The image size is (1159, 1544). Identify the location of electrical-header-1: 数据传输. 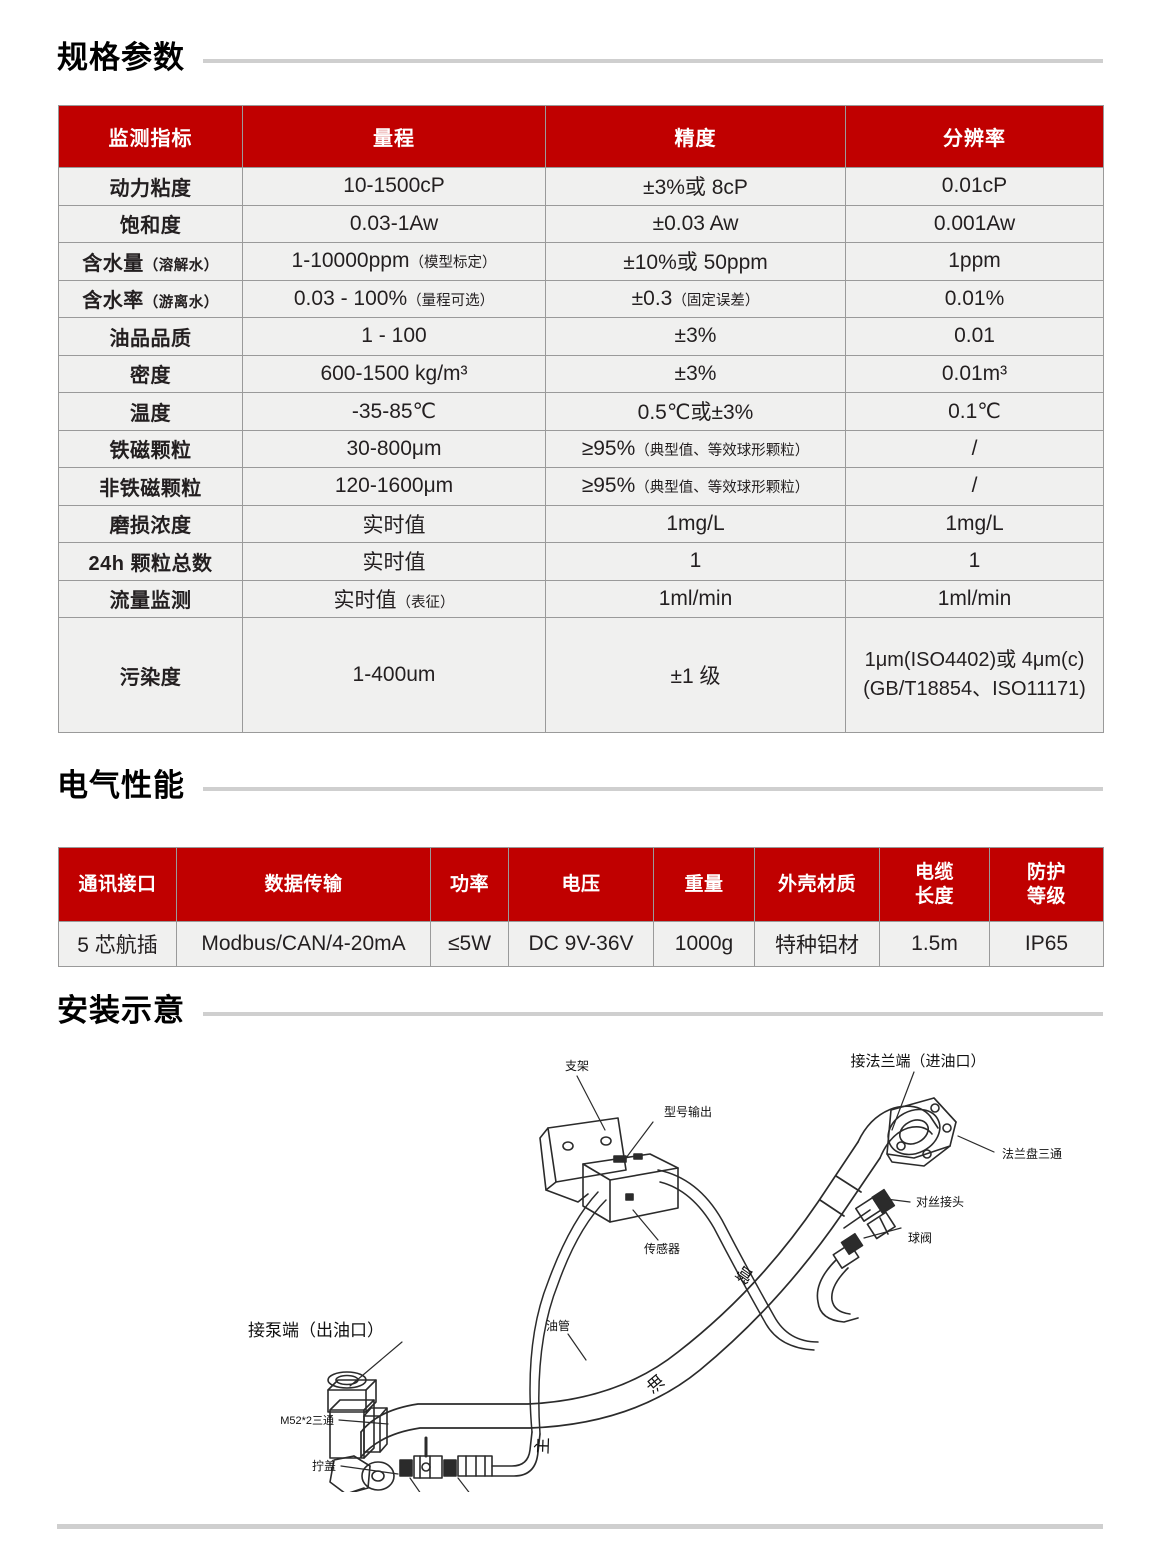
(303, 884).